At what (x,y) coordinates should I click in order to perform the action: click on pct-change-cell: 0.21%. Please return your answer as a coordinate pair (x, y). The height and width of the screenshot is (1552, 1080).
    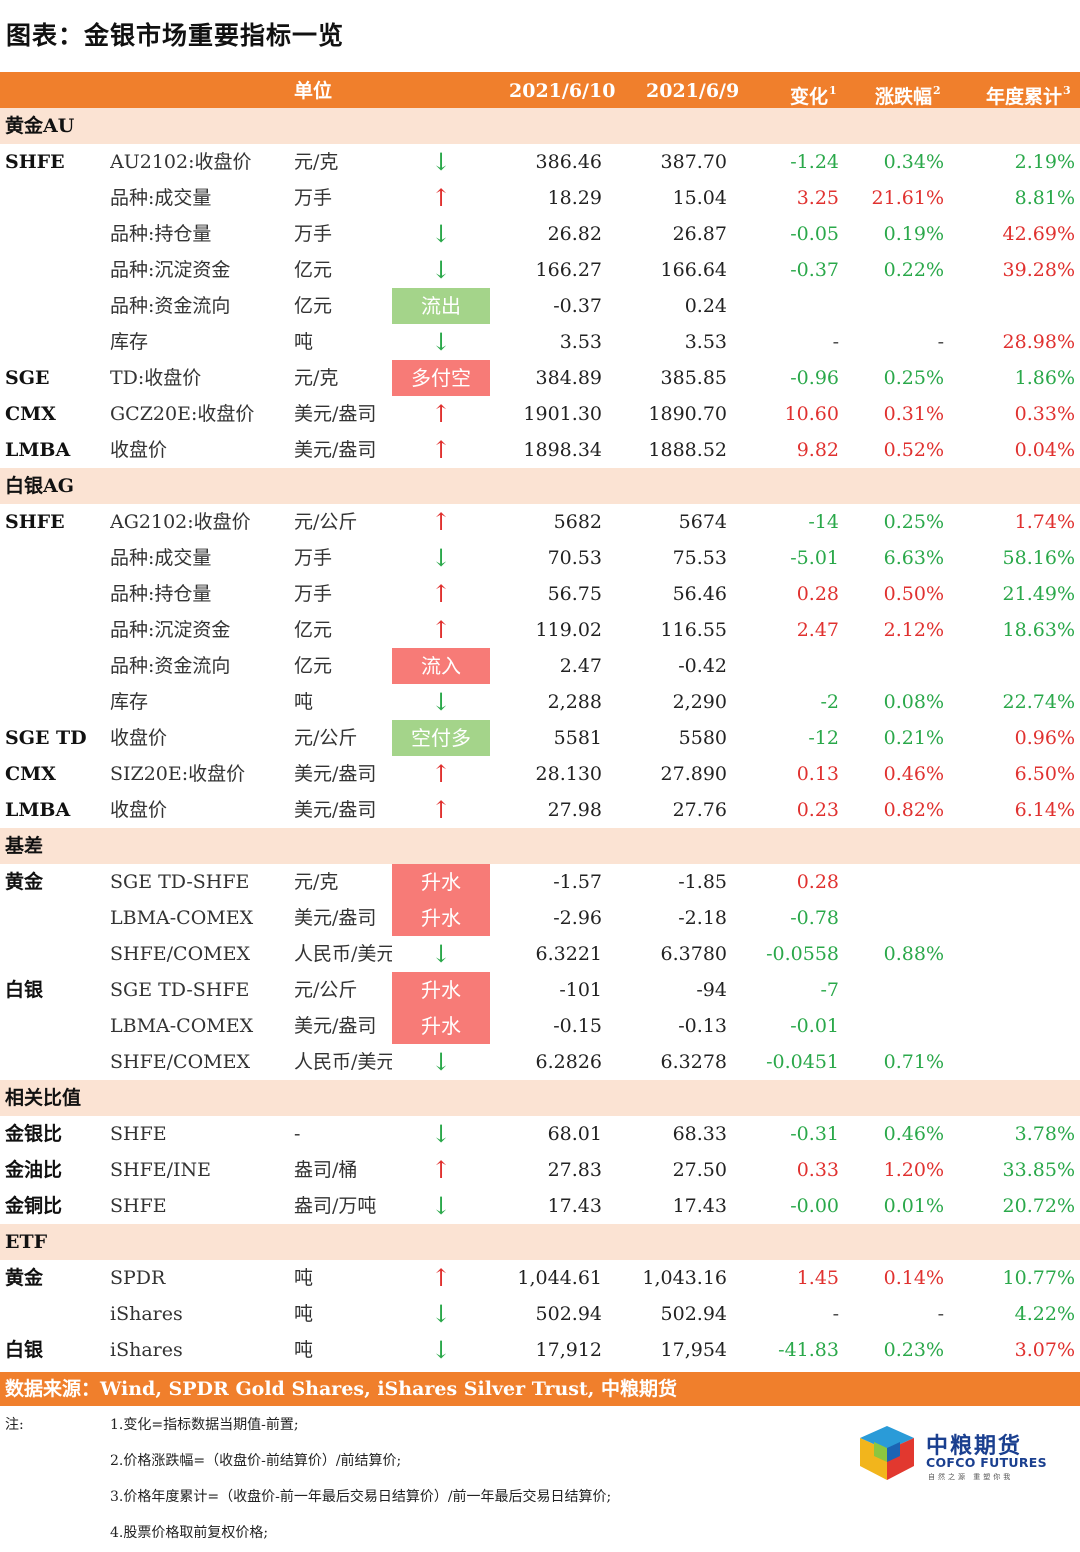
    Looking at the image, I should click on (913, 738).